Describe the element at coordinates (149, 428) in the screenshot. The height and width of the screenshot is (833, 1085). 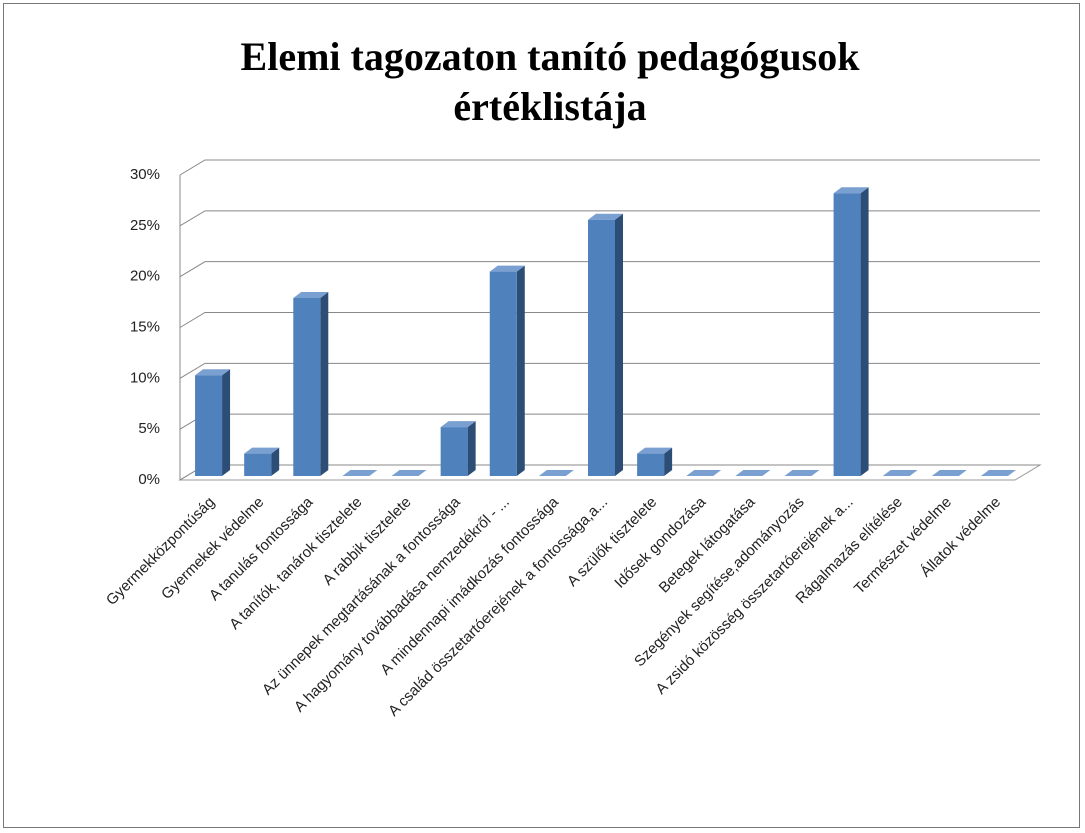
I see `y-tick-label: 5%` at that location.